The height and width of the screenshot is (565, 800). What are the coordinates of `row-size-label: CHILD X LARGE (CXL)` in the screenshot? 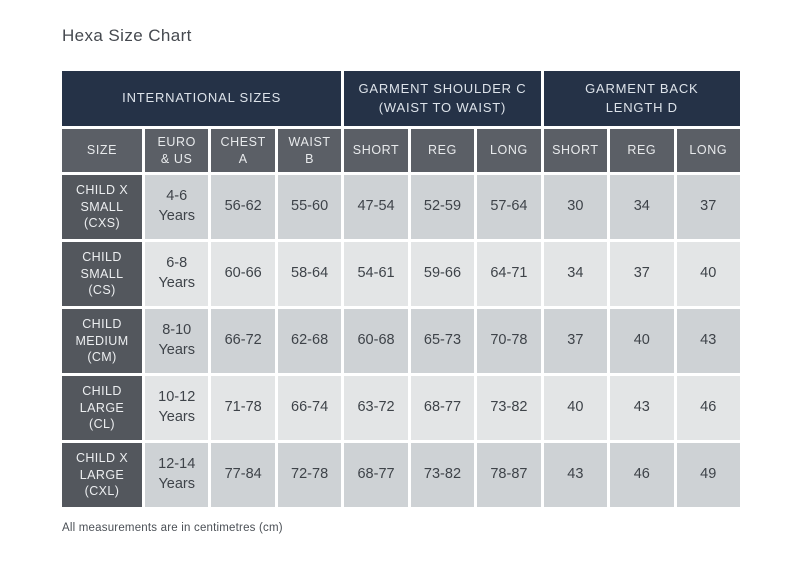 It's located at (102, 475).